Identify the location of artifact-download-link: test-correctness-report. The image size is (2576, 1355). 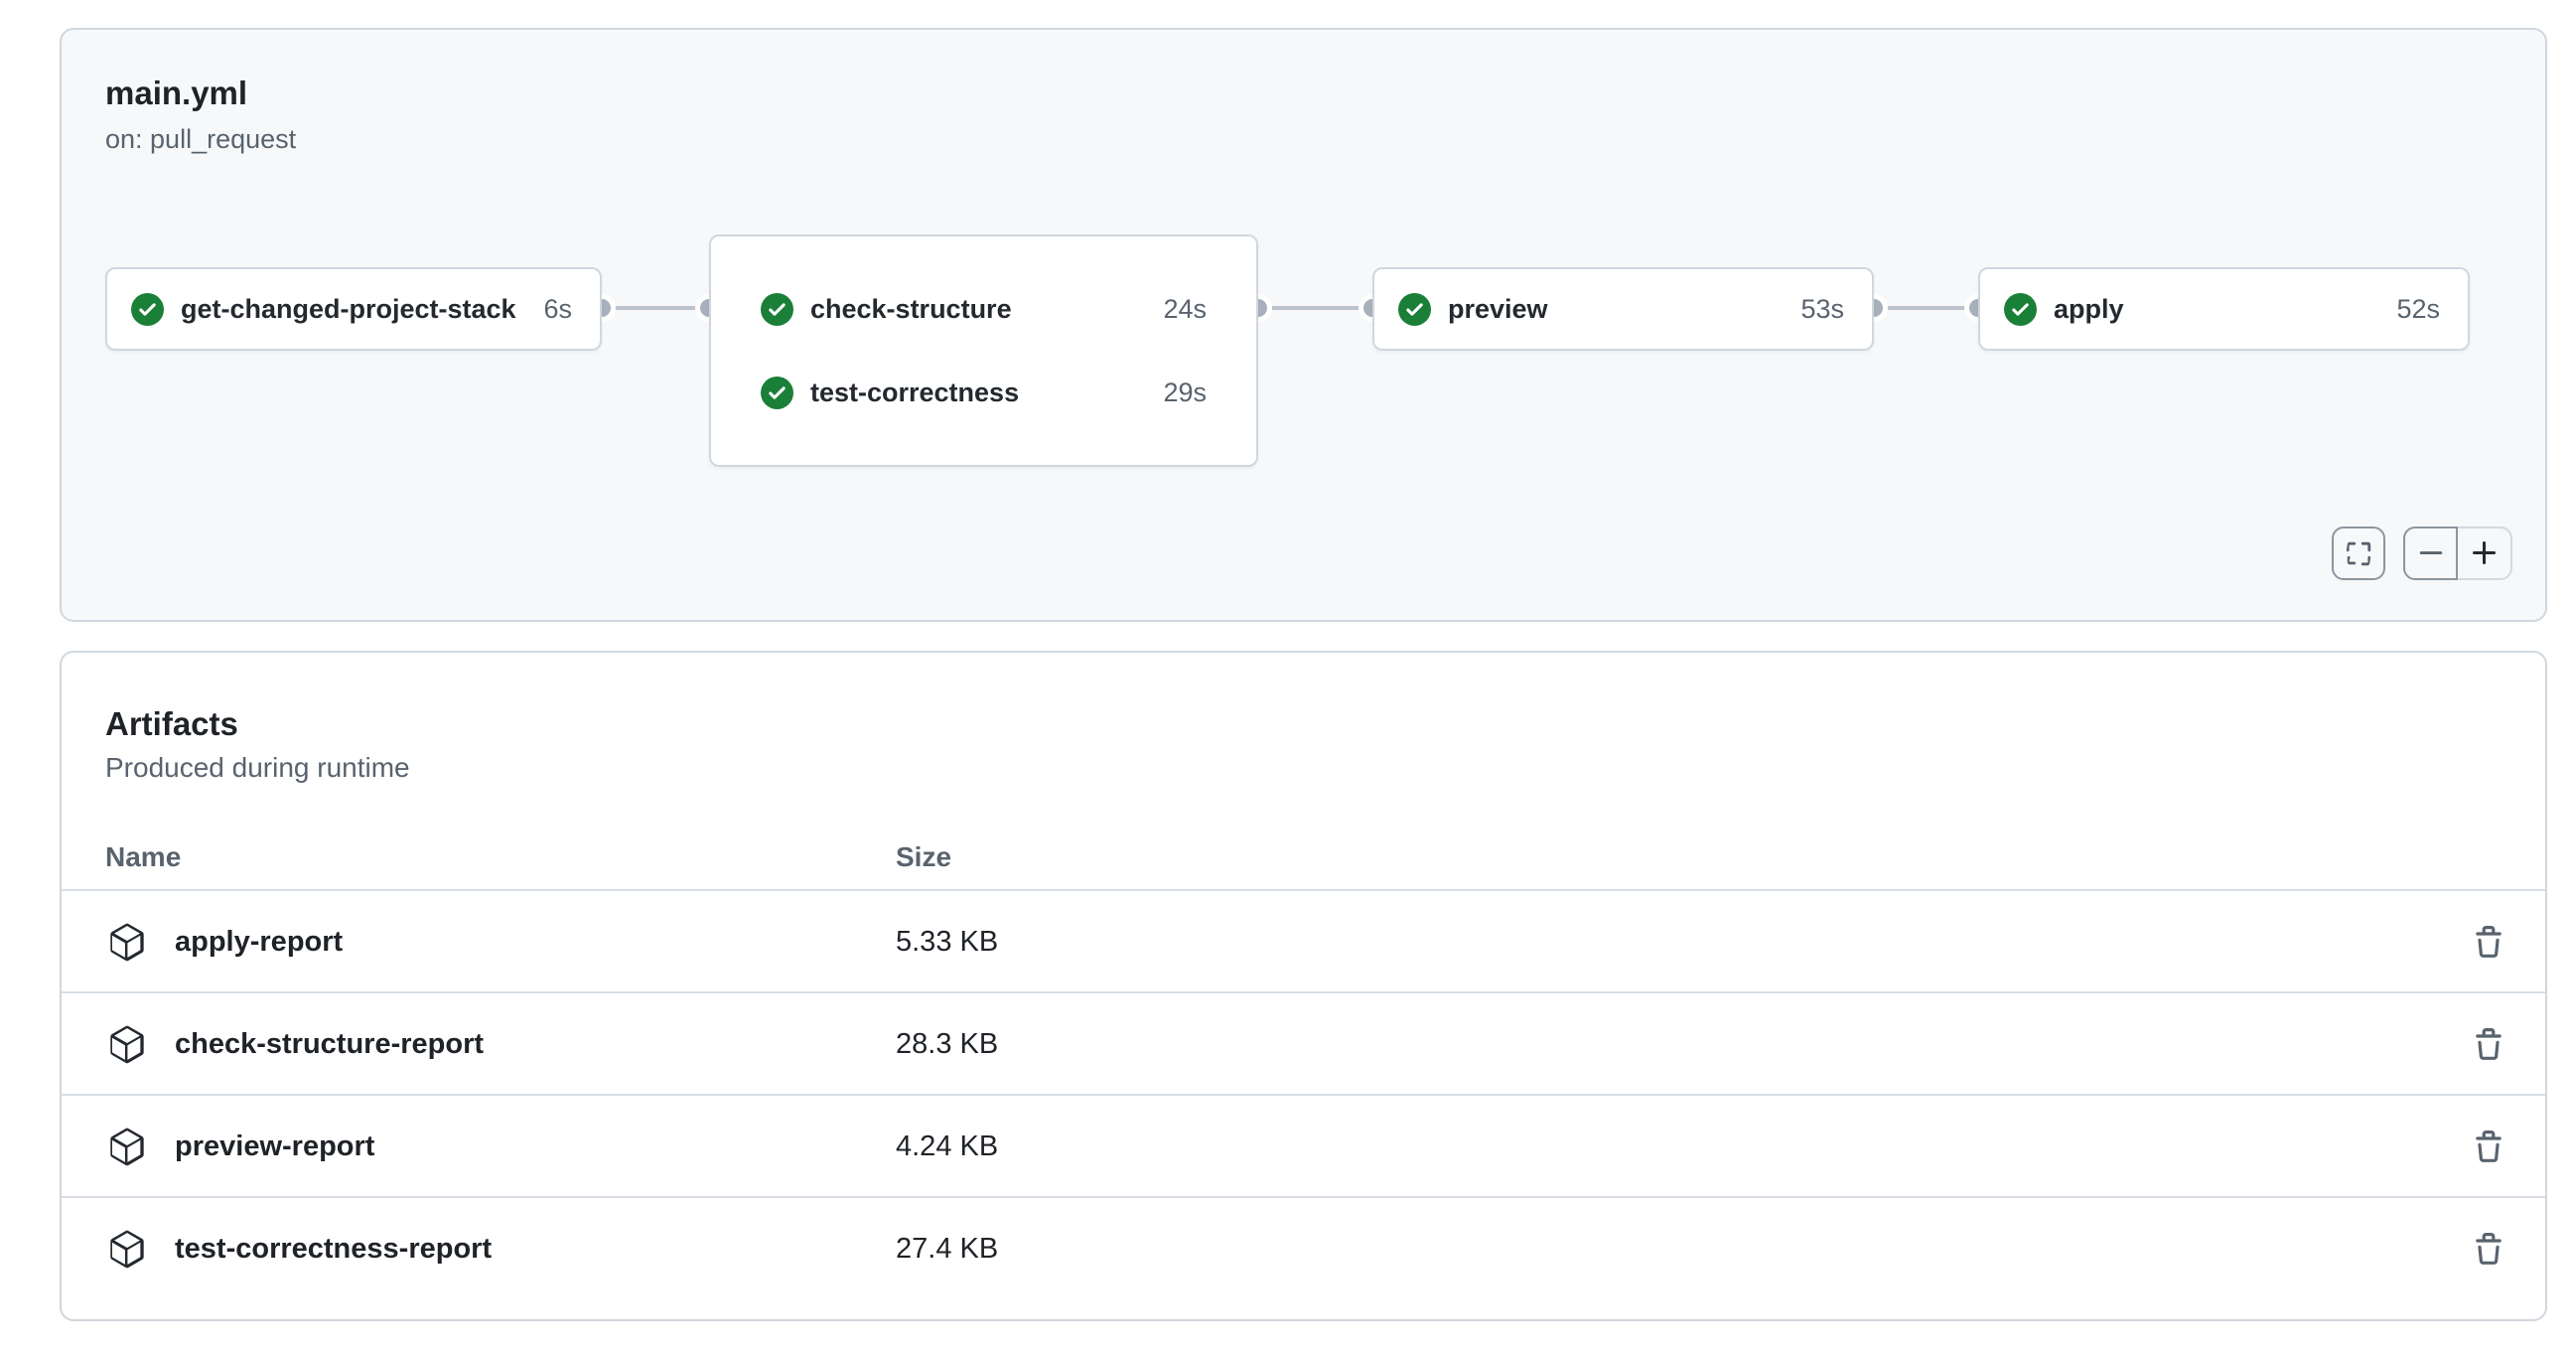
(300, 1249).